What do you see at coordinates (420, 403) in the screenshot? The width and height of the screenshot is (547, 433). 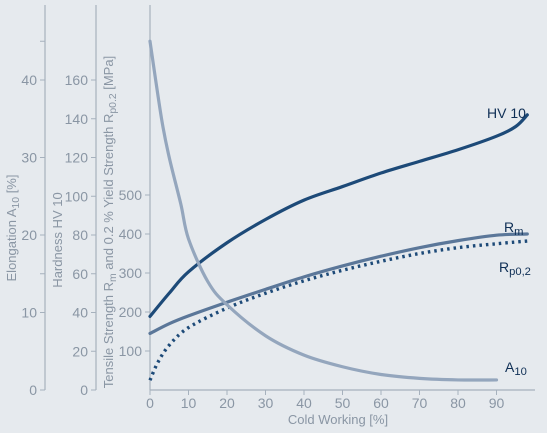 I see `x-tick-label: 70` at bounding box center [420, 403].